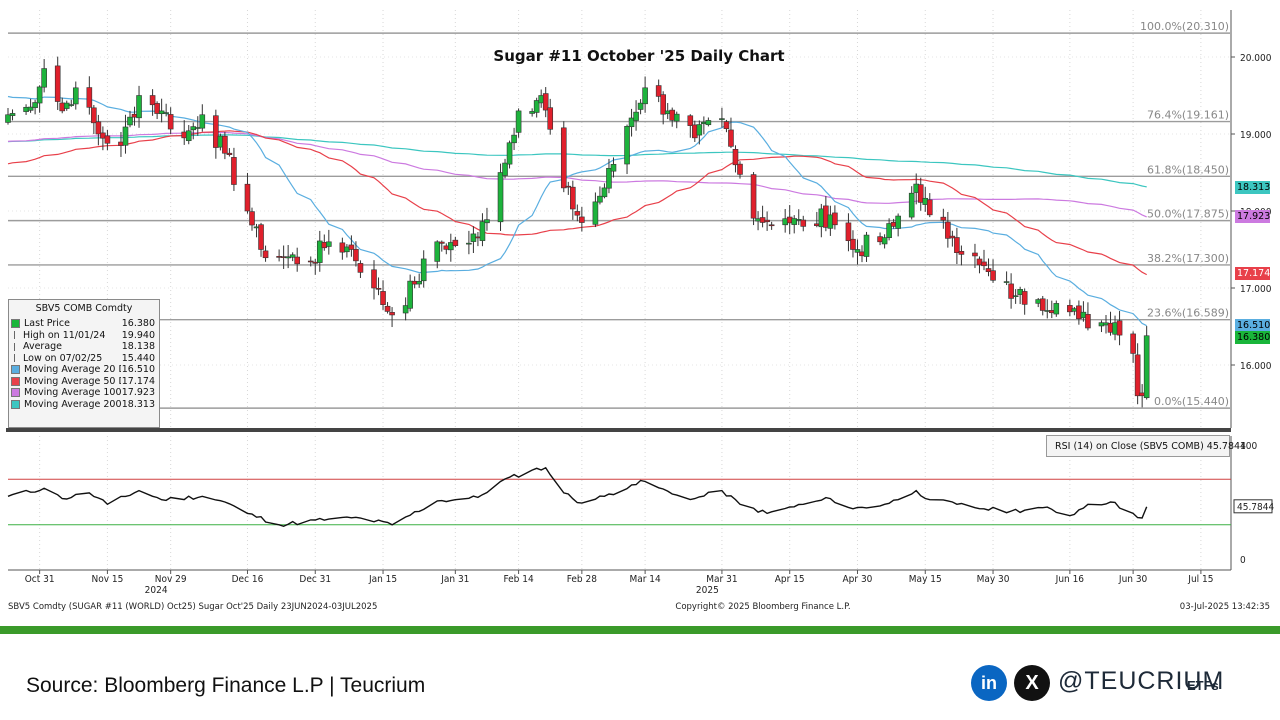 The height and width of the screenshot is (720, 1280). I want to click on legend-value: 17.923, so click(138, 393).